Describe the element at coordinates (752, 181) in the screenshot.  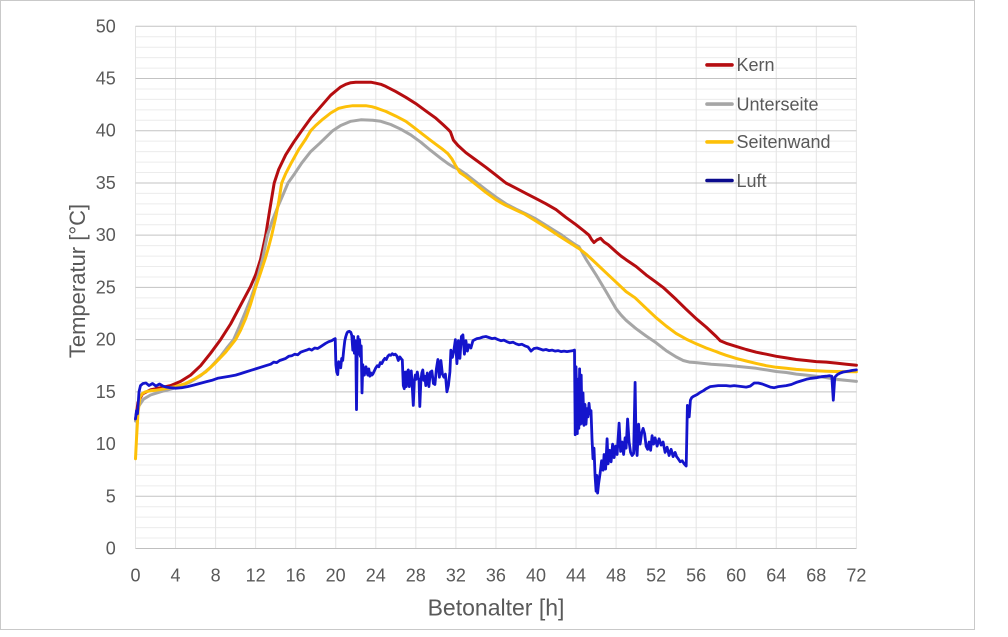
I see `svg-text: Luft` at that location.